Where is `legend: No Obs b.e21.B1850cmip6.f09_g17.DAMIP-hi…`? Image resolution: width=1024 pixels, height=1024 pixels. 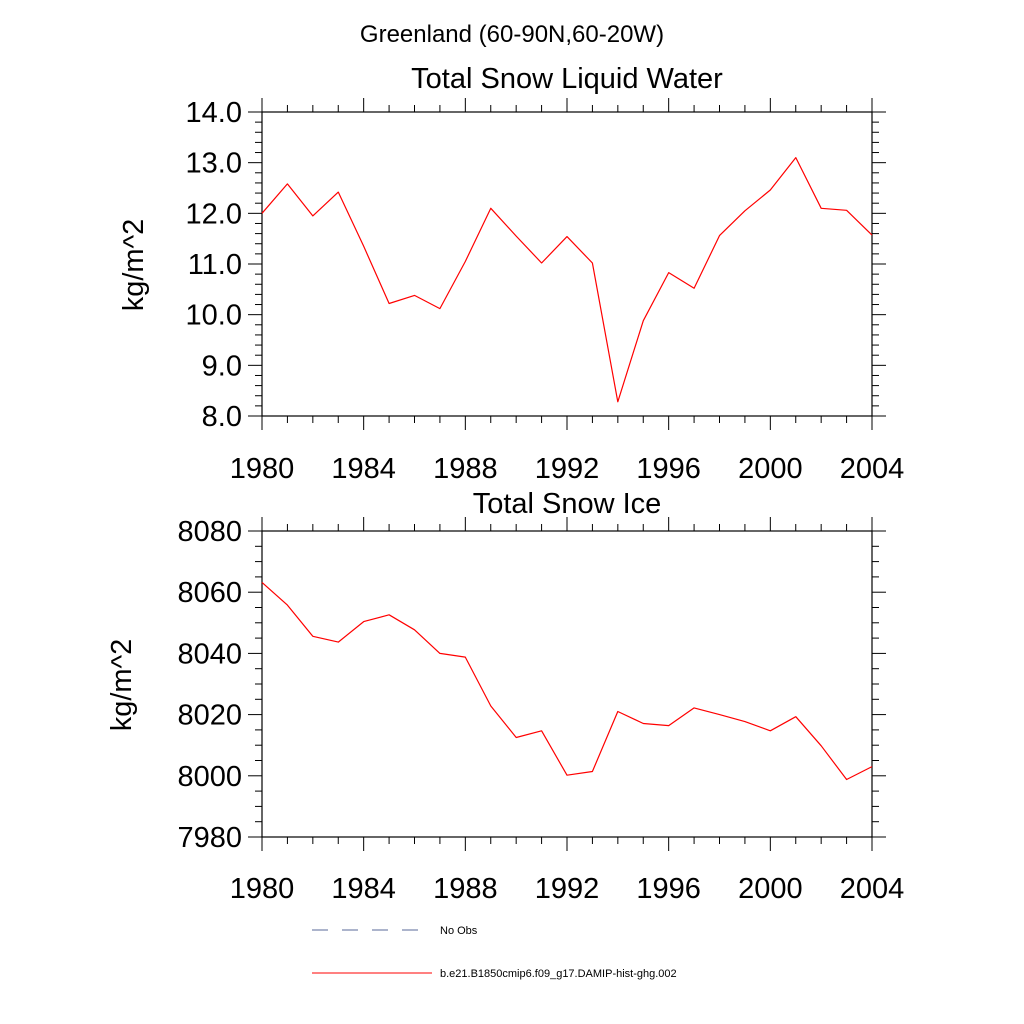 legend: No Obs b.e21.B1850cmip6.f09_g17.DAMIP-hi… is located at coordinates (494, 952).